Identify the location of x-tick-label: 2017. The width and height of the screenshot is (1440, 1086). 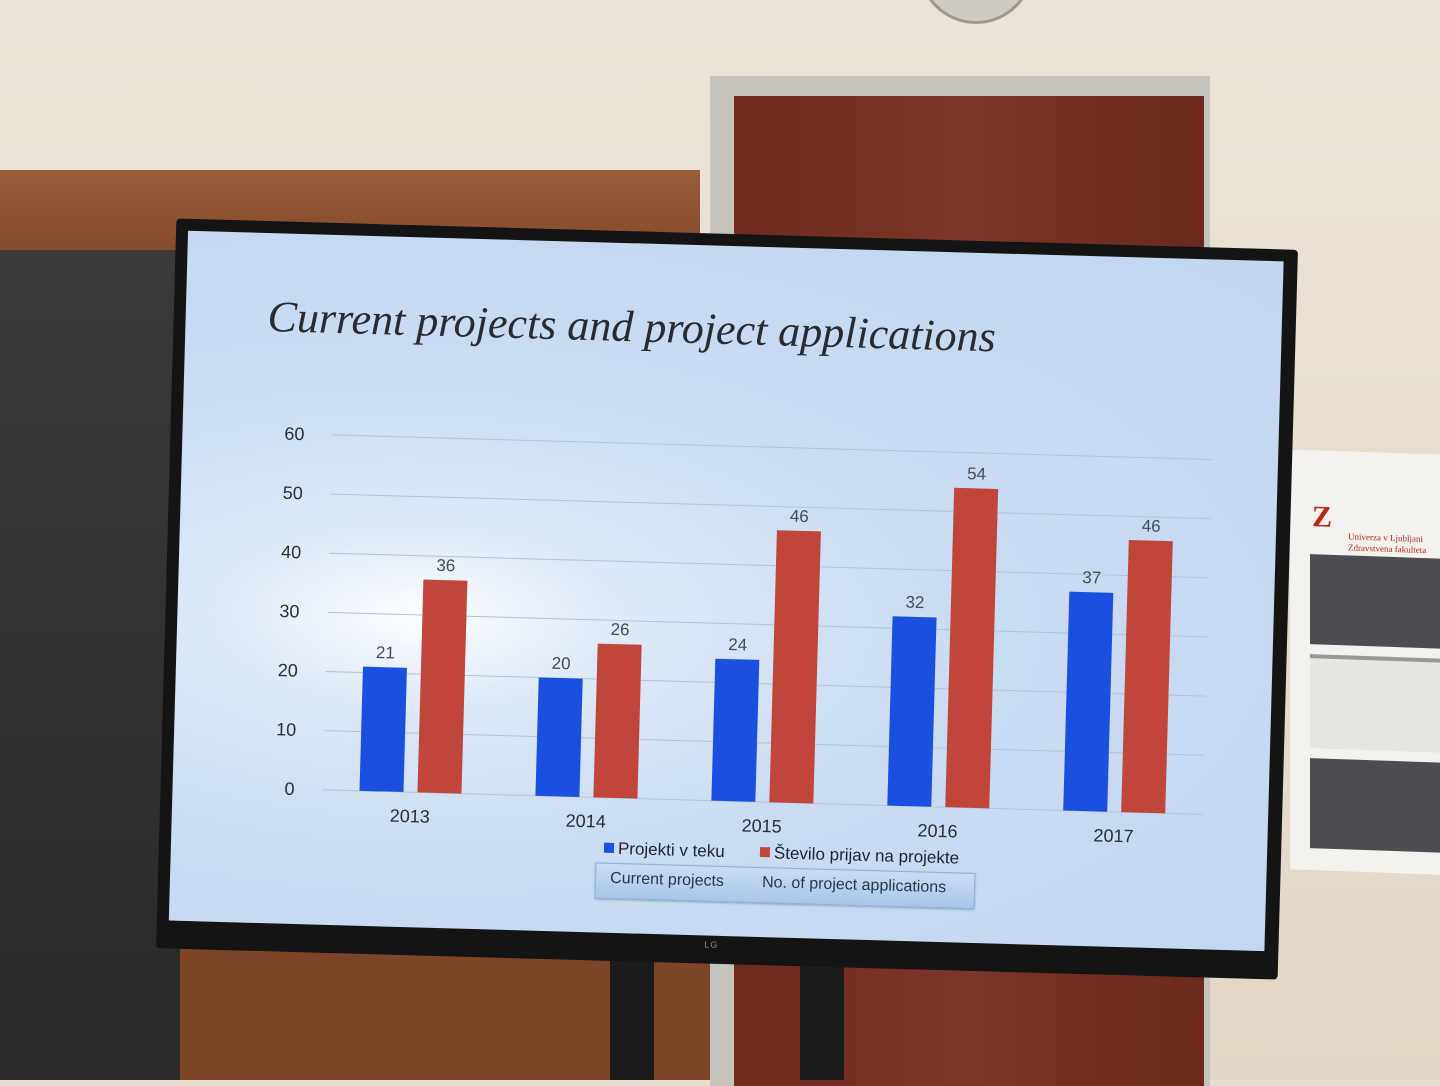
(1113, 835).